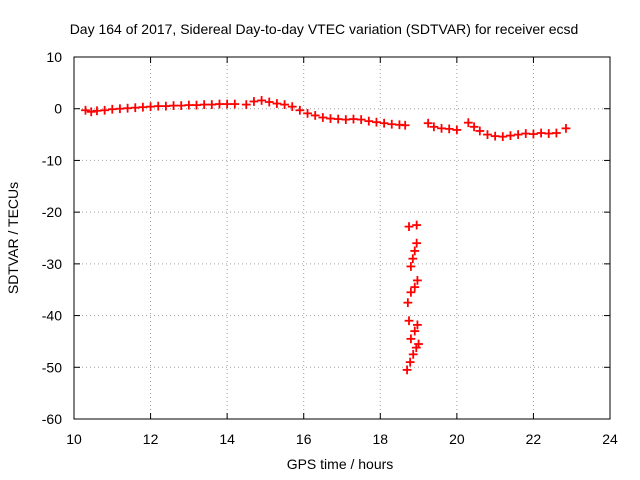  What do you see at coordinates (52, 316) in the screenshot?
I see `y-tick-label: -40` at bounding box center [52, 316].